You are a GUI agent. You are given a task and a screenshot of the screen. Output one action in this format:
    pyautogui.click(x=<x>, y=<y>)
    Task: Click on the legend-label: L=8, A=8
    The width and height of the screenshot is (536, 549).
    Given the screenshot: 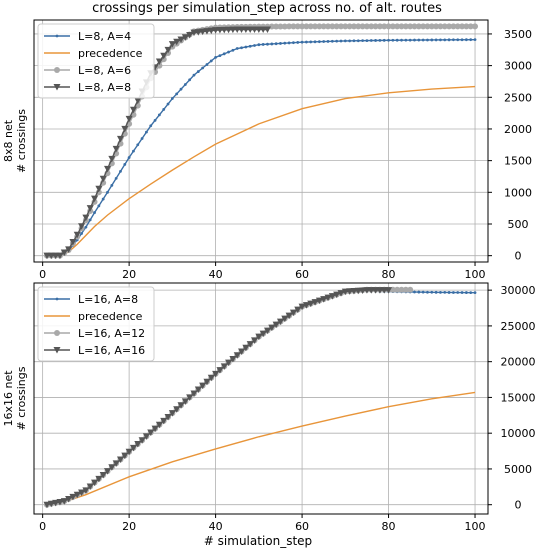 What is the action you would take?
    pyautogui.click(x=104, y=87)
    